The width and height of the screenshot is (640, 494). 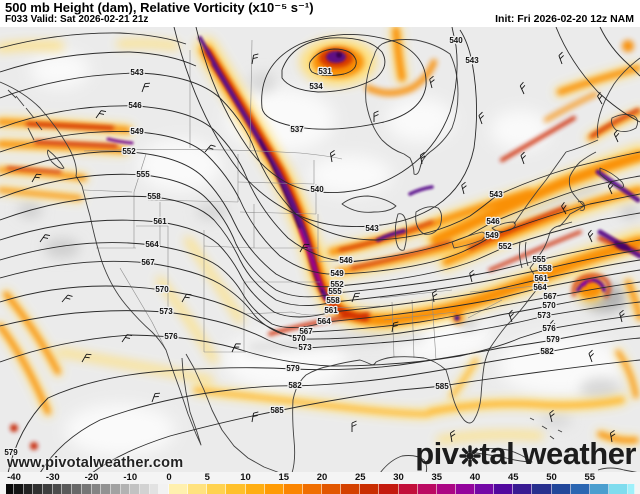 What do you see at coordinates (297, 129) in the screenshot?
I see `contour-label: 537` at bounding box center [297, 129].